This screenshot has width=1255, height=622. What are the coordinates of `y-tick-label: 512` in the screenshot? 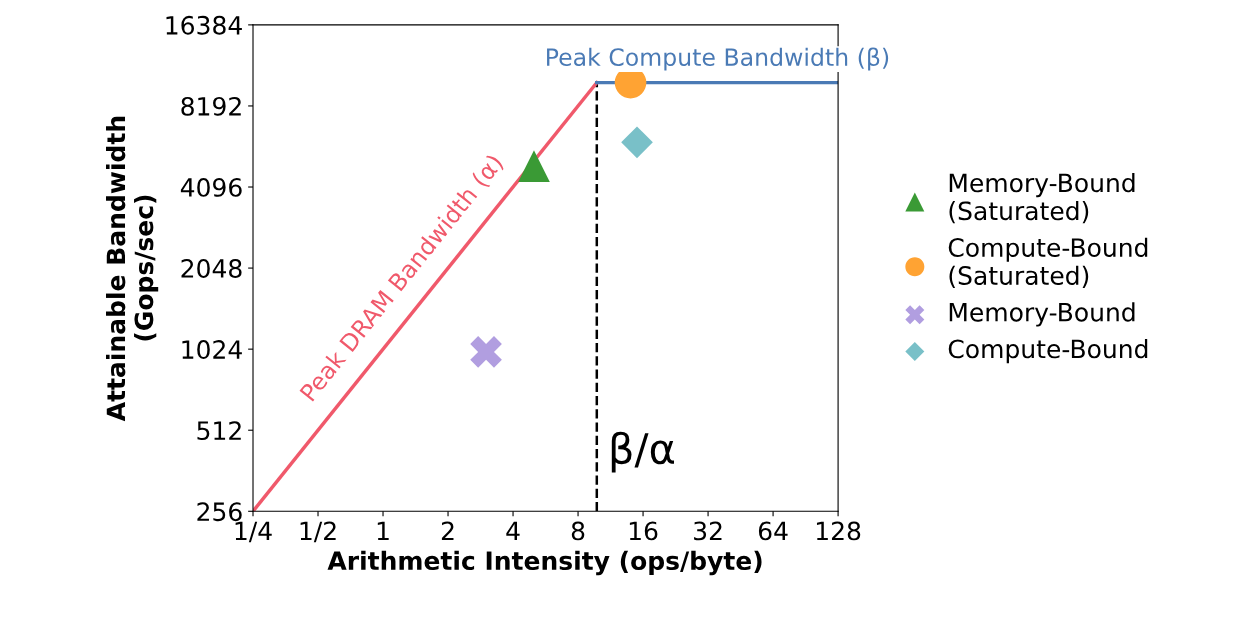 It's located at (219, 431).